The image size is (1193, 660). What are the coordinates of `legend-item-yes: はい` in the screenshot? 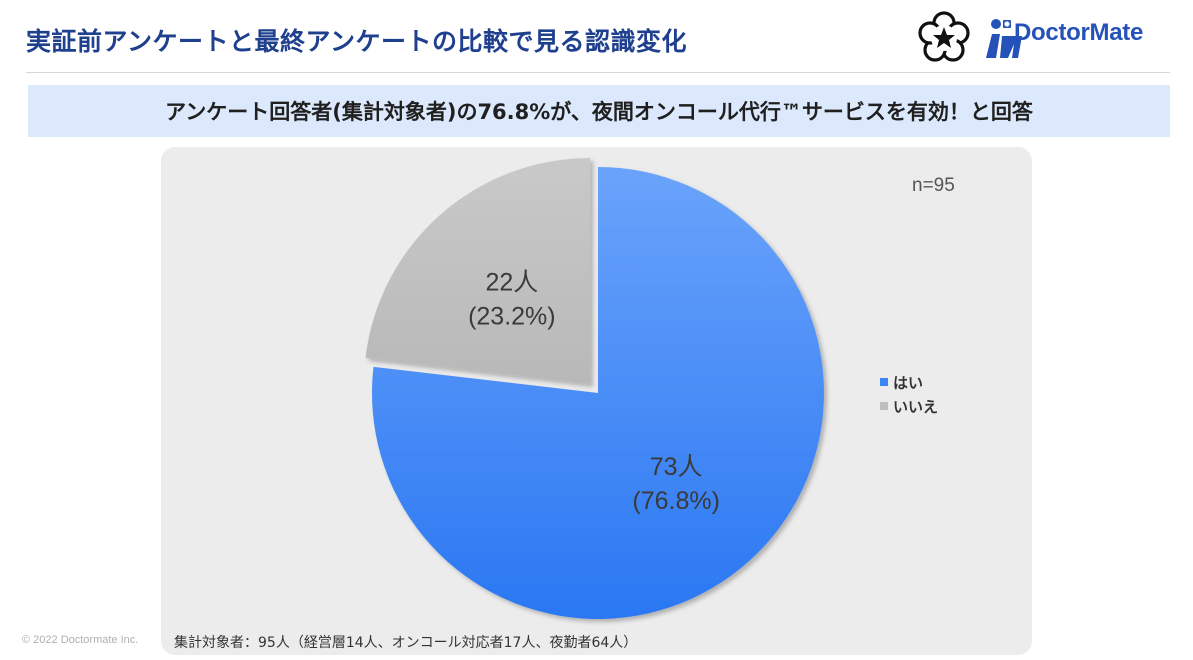 It's located at (909, 382).